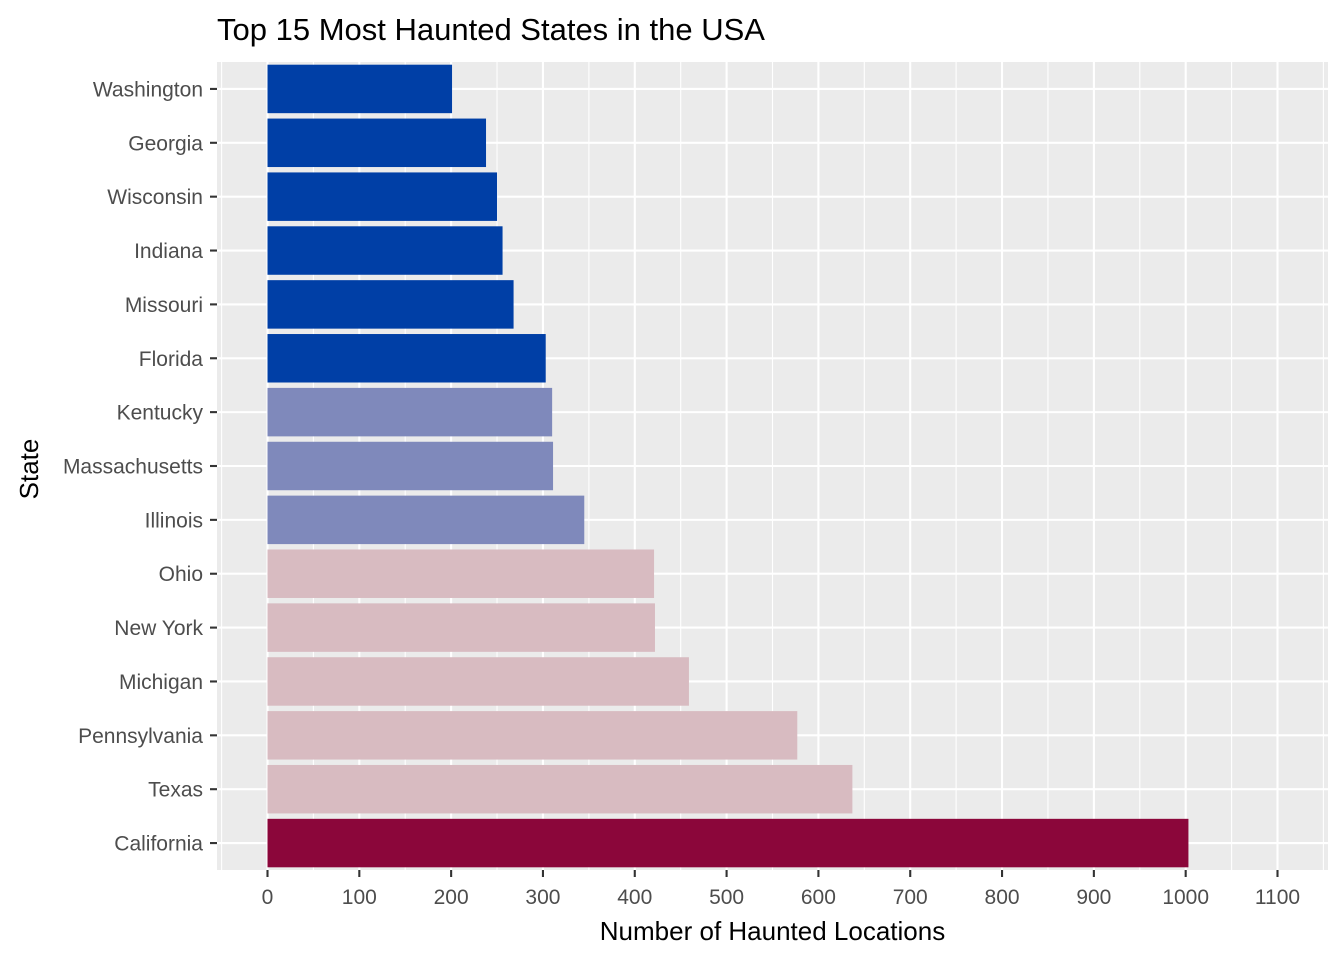  I want to click on x-tick-label: 300, so click(542, 897).